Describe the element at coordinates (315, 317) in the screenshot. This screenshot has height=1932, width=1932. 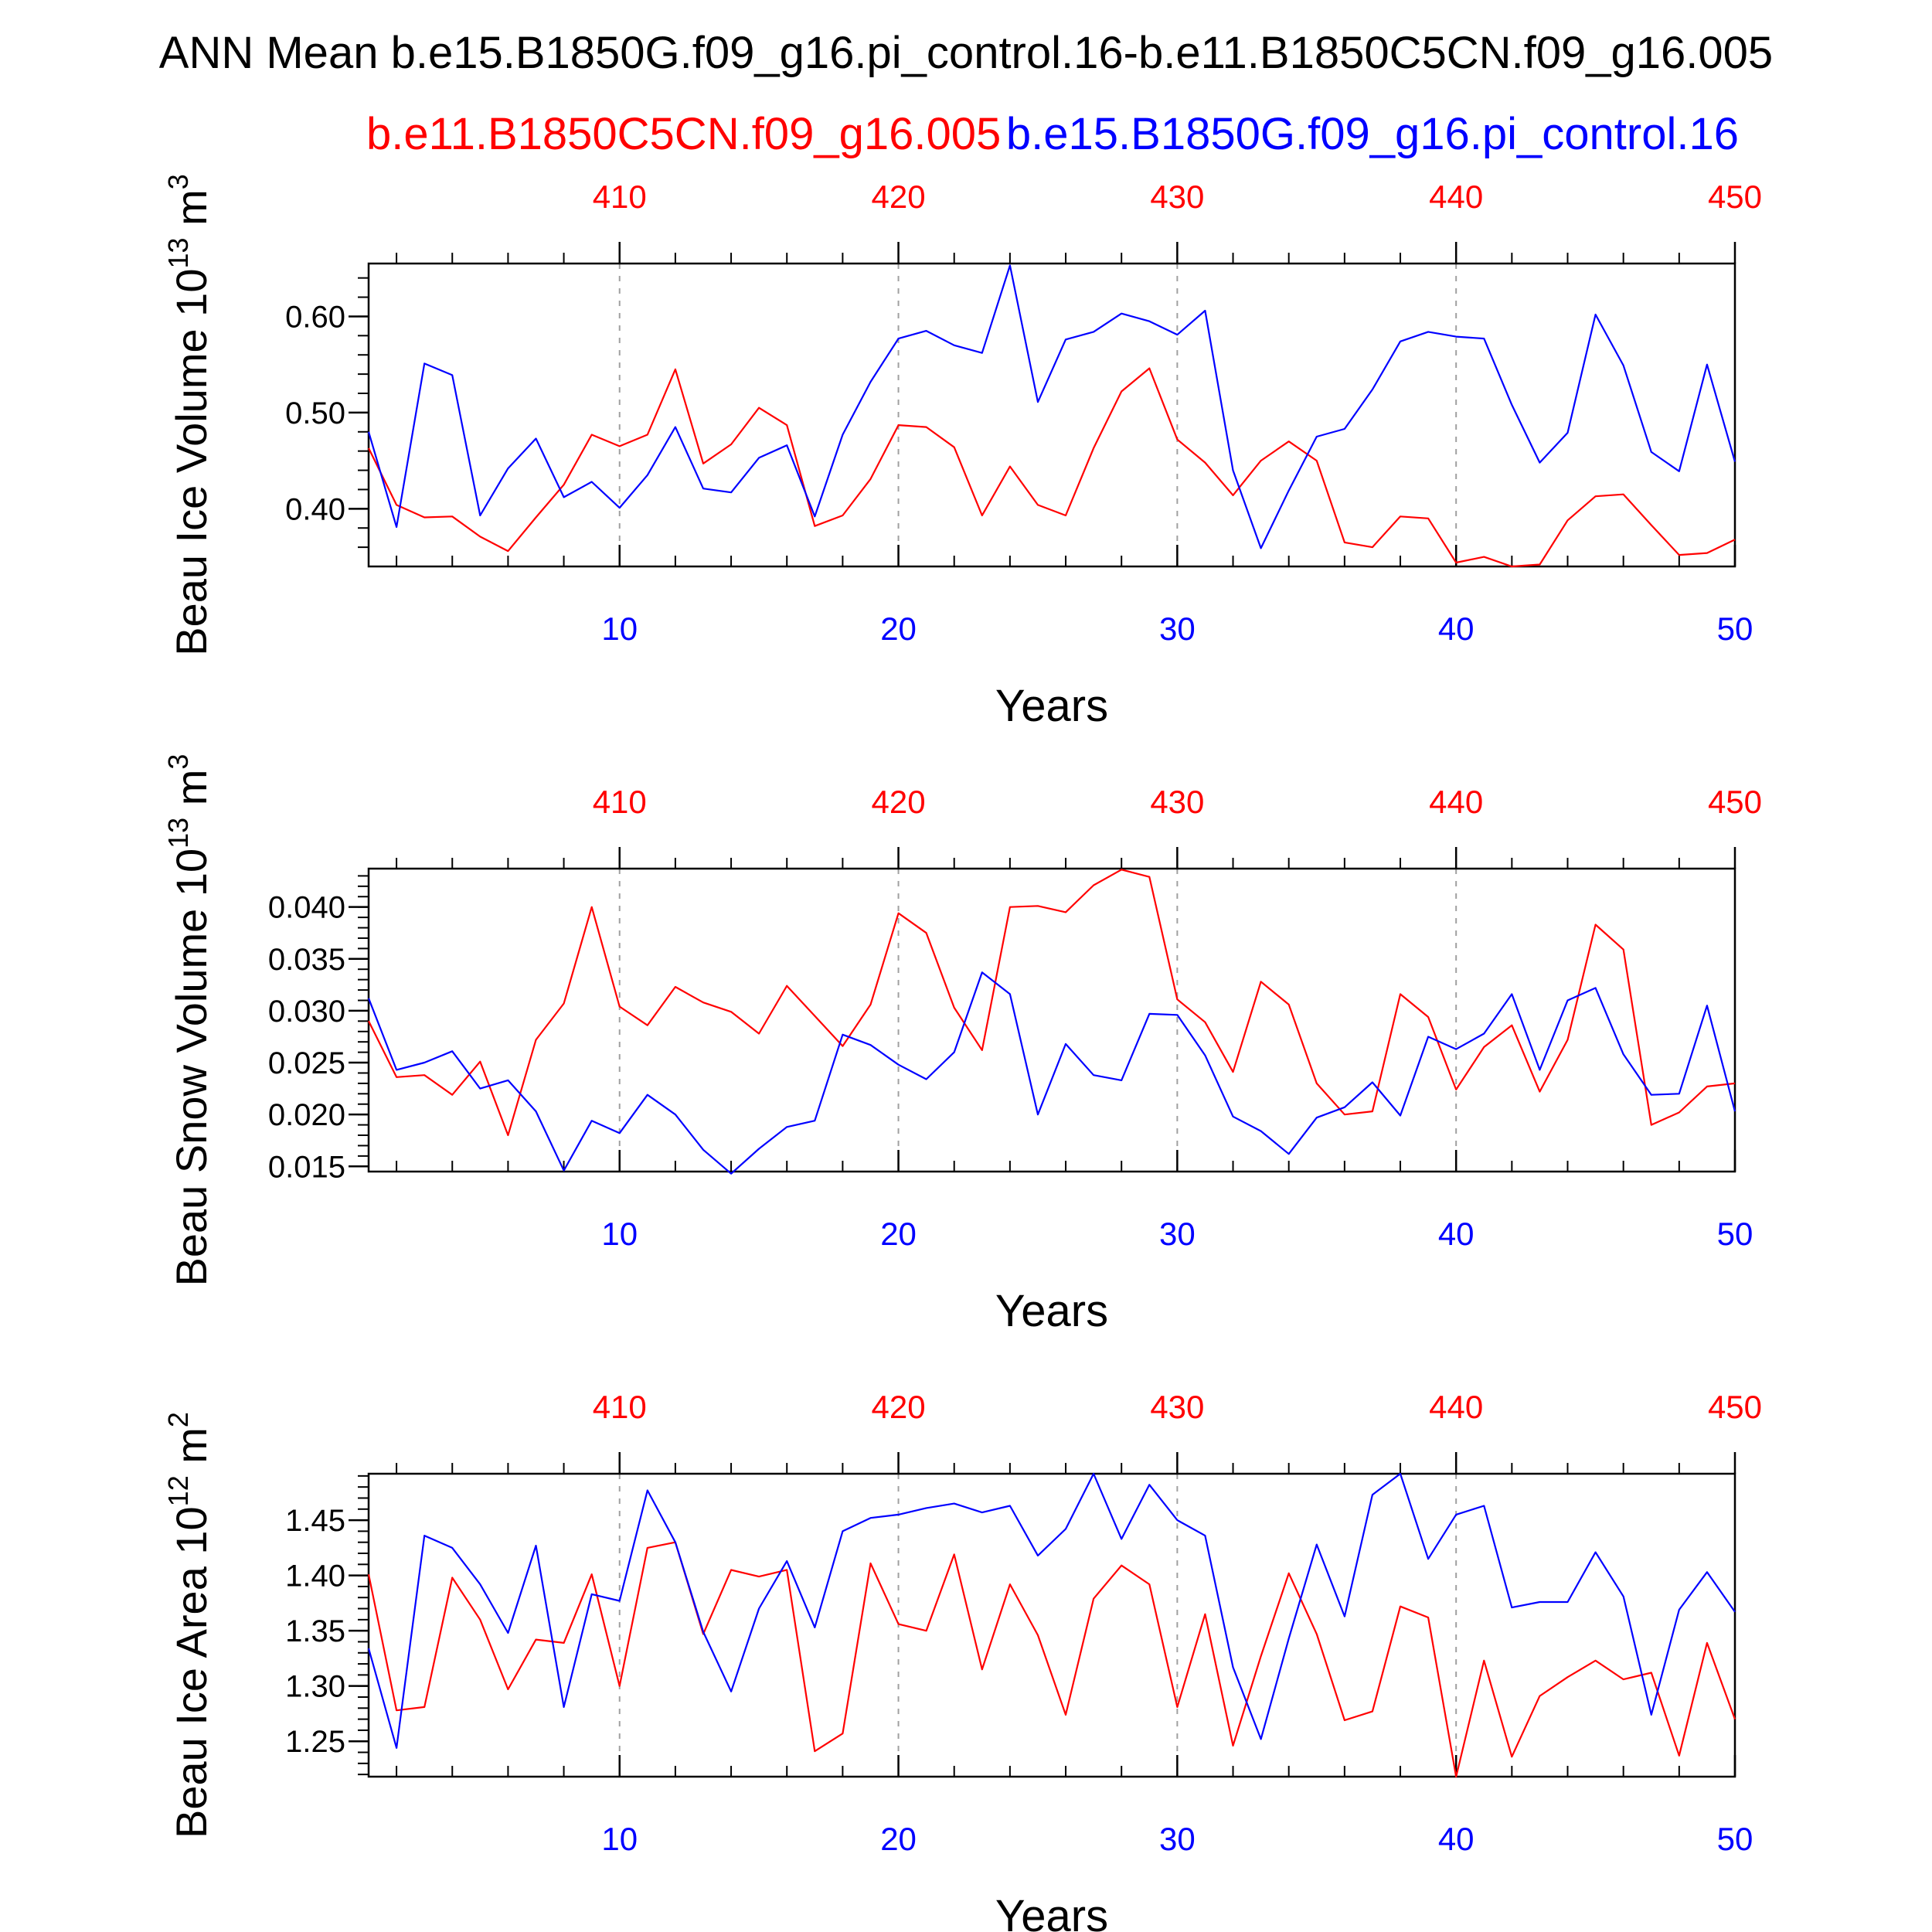
I see `y-tick-label: 0.60` at that location.